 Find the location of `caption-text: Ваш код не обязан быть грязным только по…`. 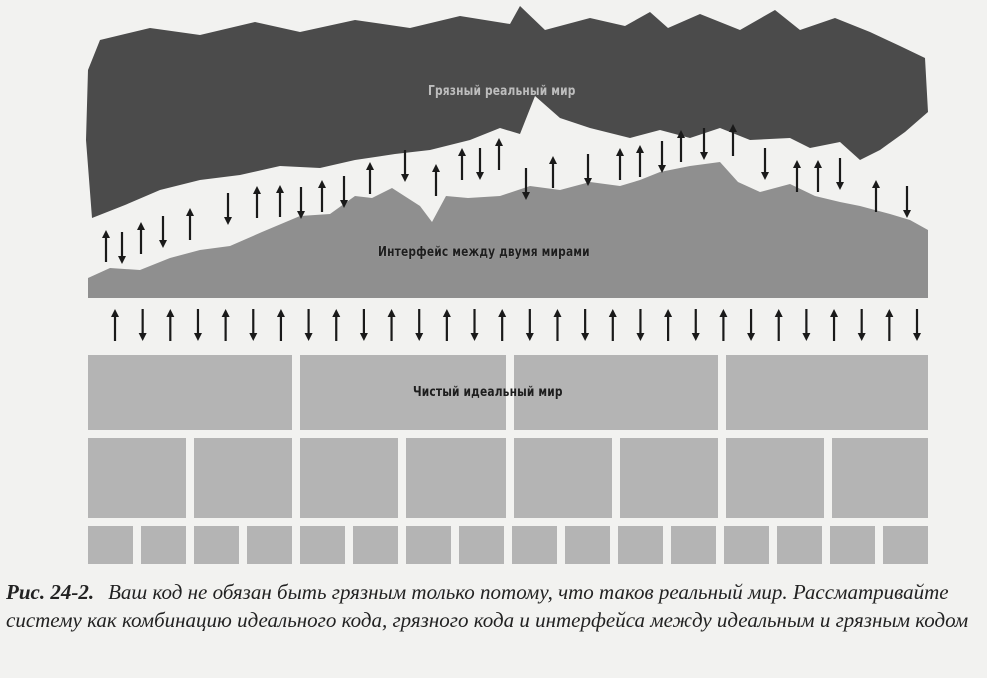

caption-text: Ваш код не обязан быть грязным только по… is located at coordinates (487, 606).